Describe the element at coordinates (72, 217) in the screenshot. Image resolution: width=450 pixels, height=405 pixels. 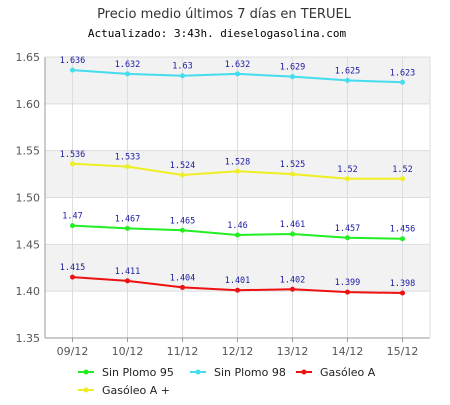
I see `data-label: 1.47` at that location.